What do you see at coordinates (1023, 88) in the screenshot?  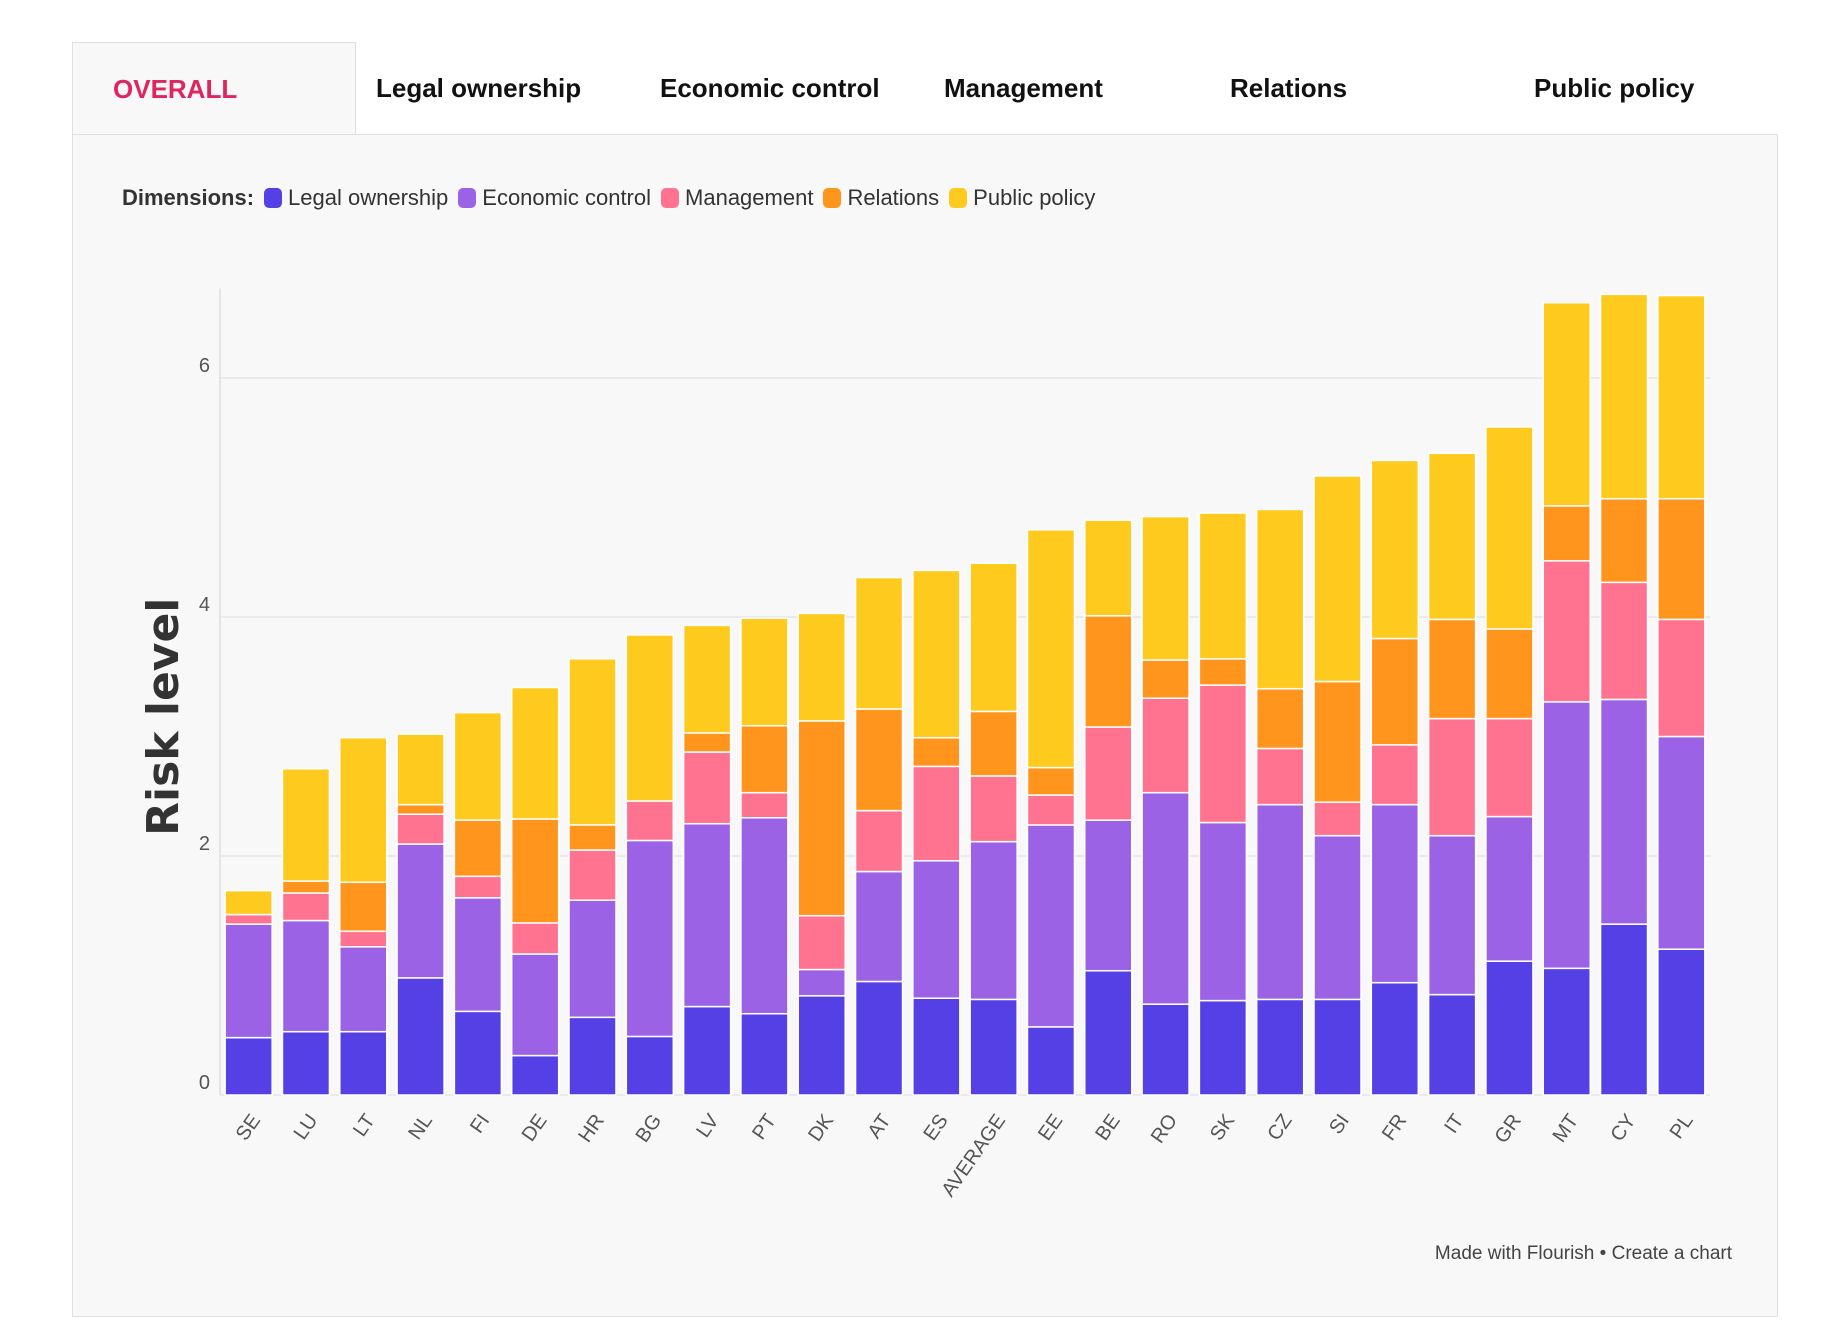 I see `tab-management: Management` at bounding box center [1023, 88].